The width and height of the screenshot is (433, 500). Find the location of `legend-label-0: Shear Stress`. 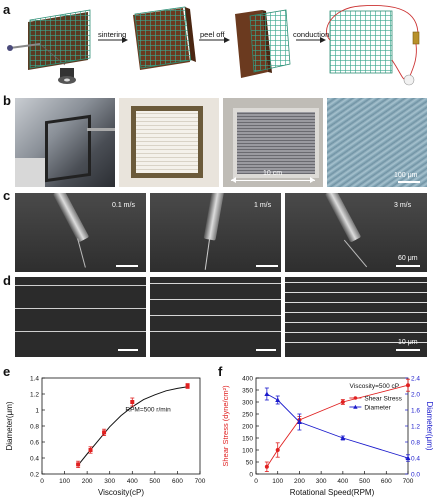

legend-label-0: Shear Stress is located at coordinates (383, 398).